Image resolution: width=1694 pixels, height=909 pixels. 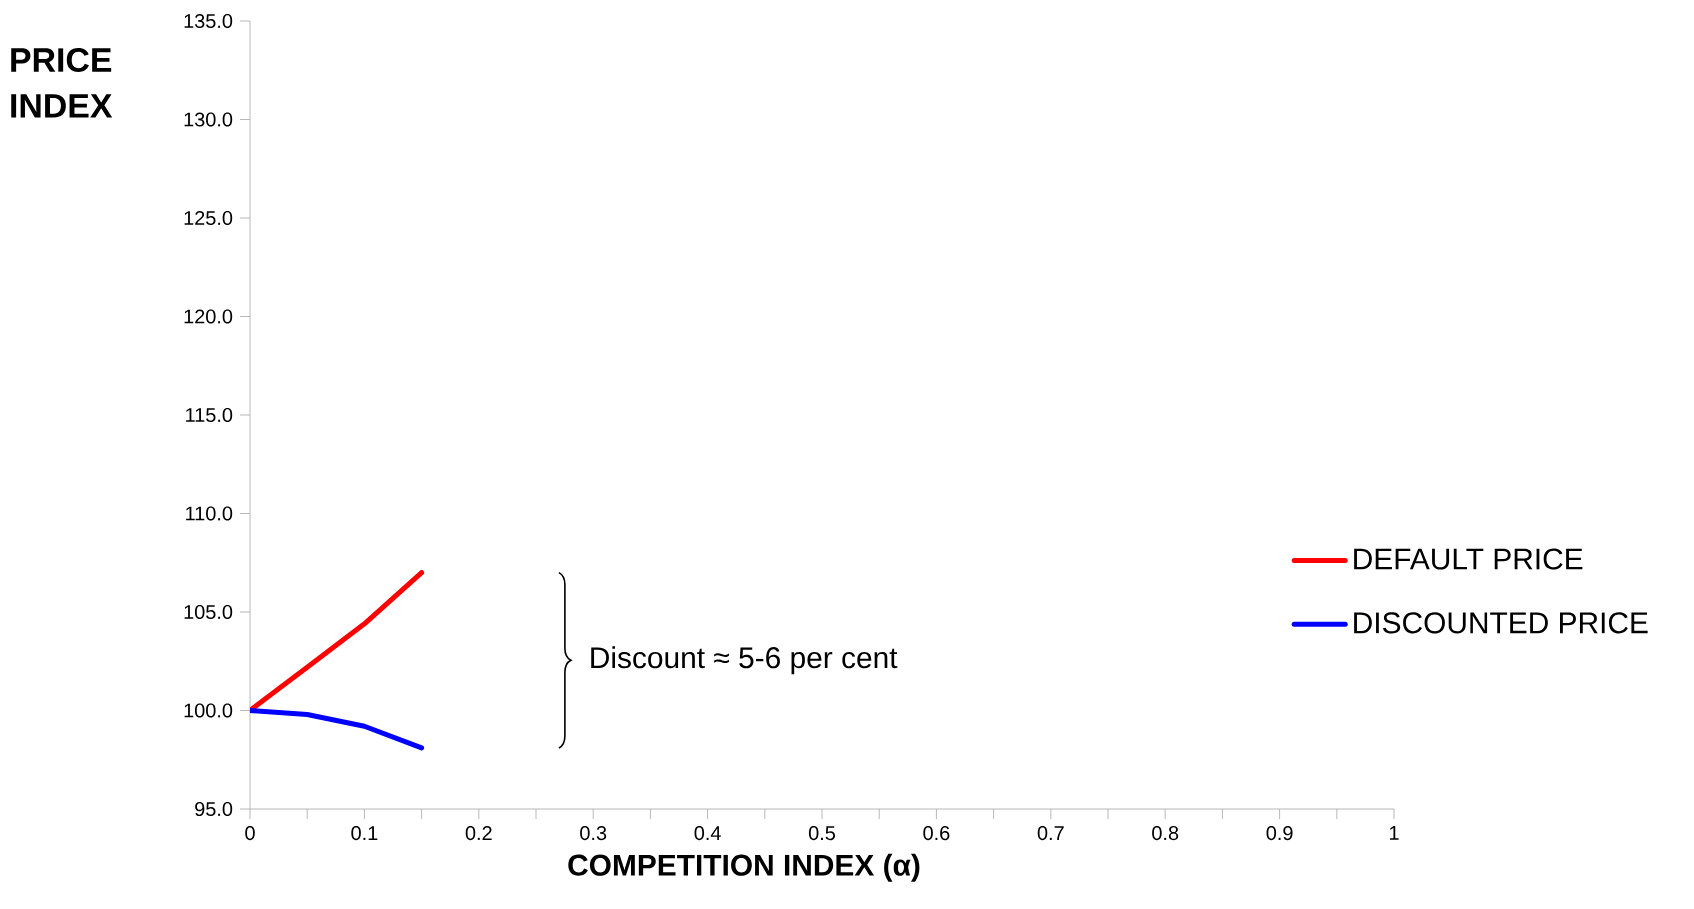 I want to click on annotation: Discount ≈ 5-6 per cent, so click(x=744, y=660).